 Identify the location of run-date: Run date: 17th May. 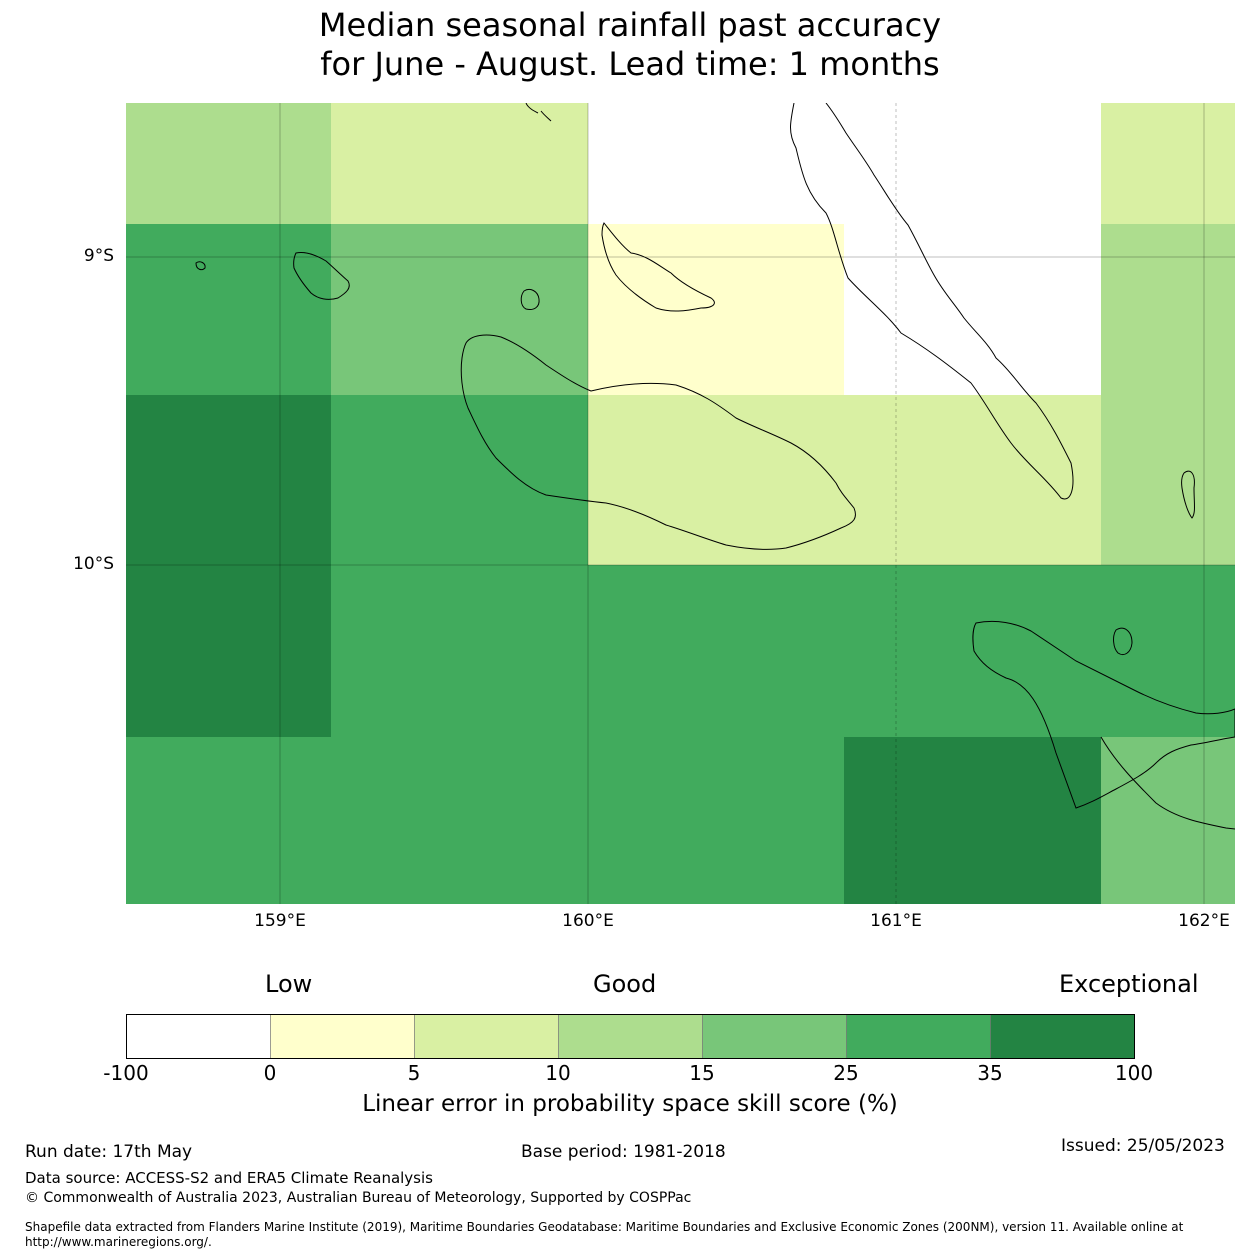
(109, 1152).